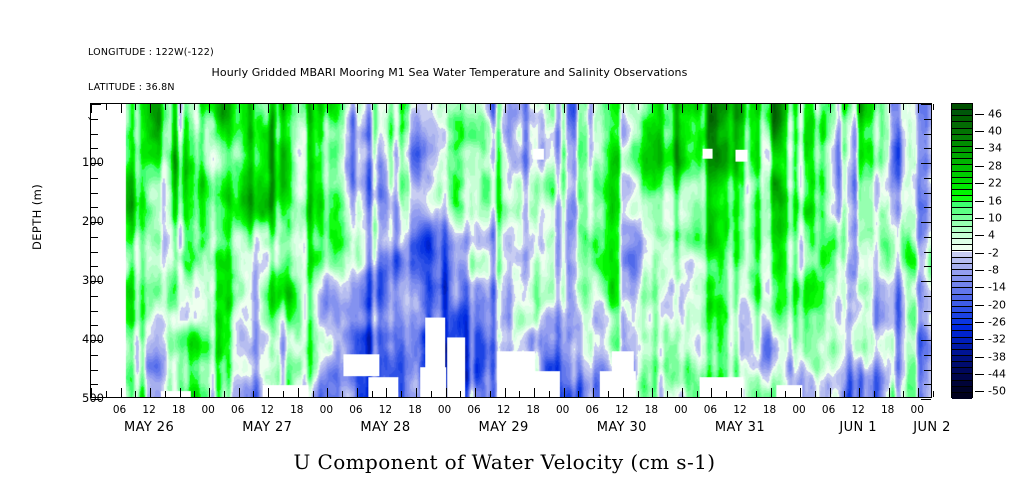 The image size is (1009, 504). Describe the element at coordinates (858, 427) in the screenshot. I see `x-axis-day-label: JUN 1` at that location.